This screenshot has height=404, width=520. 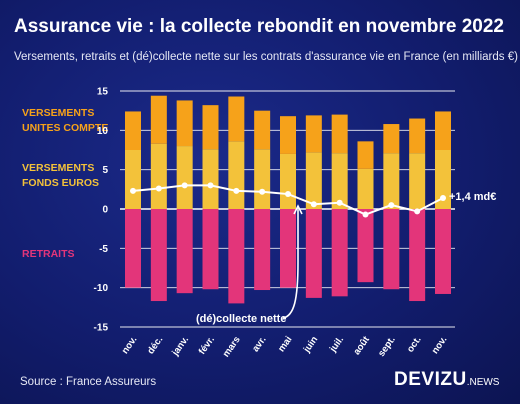 I want to click on y-tick-label: -10, so click(x=101, y=288).